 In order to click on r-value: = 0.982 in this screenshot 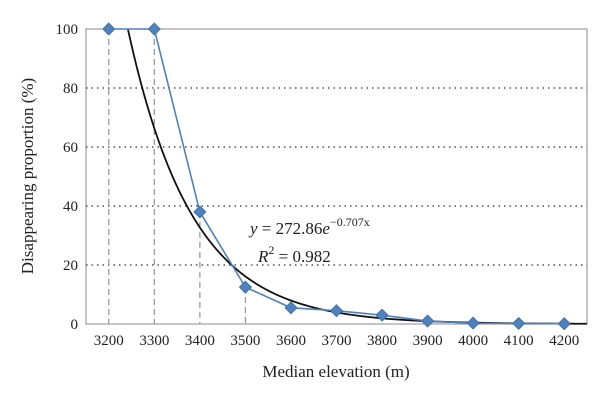, I will do `click(302, 256)`.